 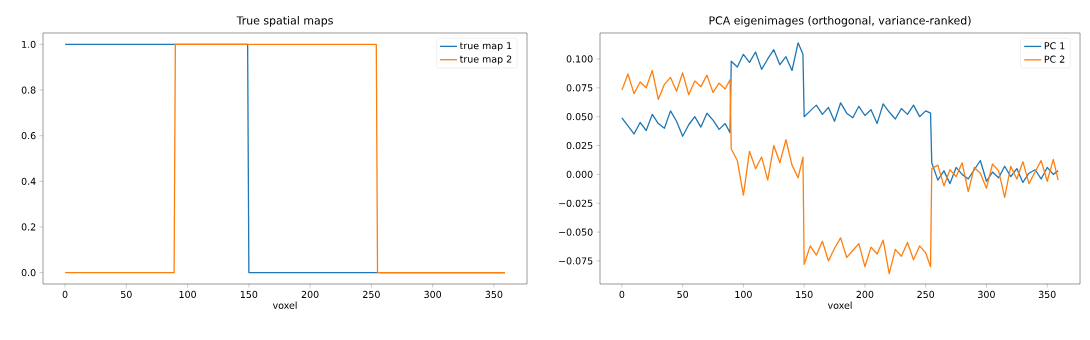 I want to click on legend-label: PC 2, so click(x=1054, y=59).